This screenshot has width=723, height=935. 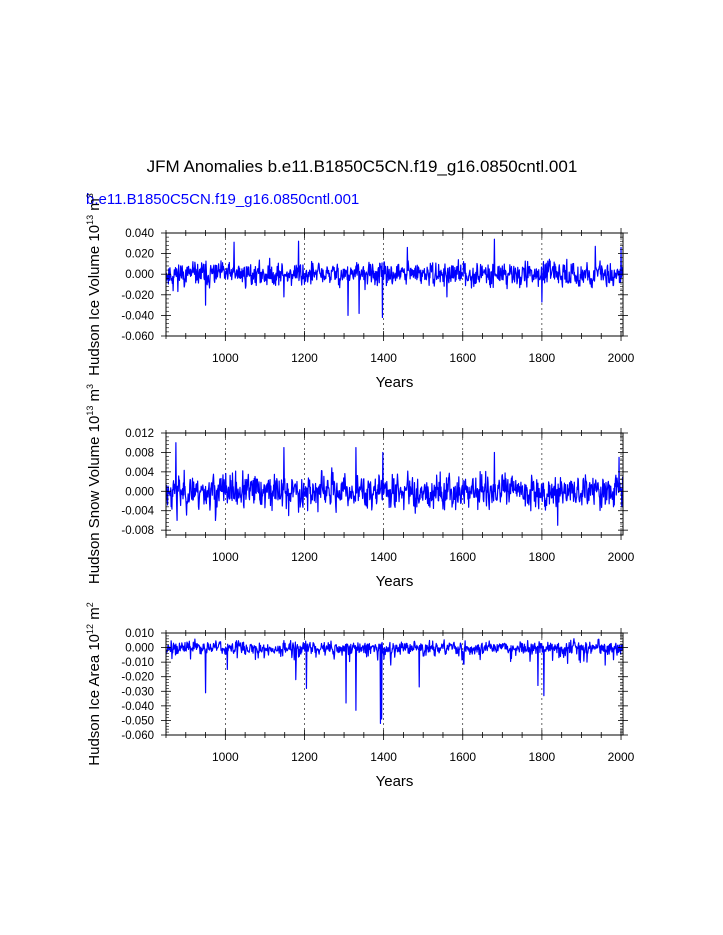 What do you see at coordinates (139, 473) in the screenshot?
I see `y-tick-label: 0.004` at bounding box center [139, 473].